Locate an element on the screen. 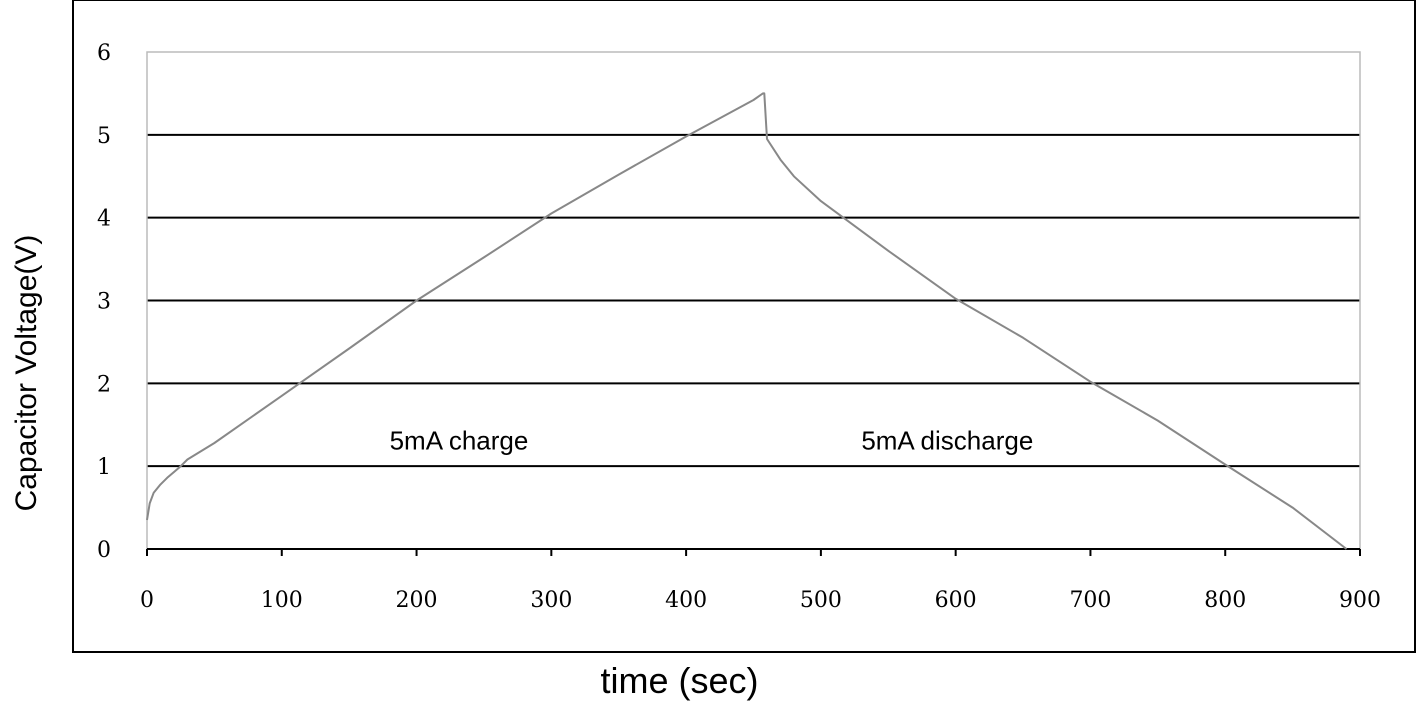 The image size is (1417, 722). y-axis-label: Capacitor Voltage(V) is located at coordinates (26, 373).